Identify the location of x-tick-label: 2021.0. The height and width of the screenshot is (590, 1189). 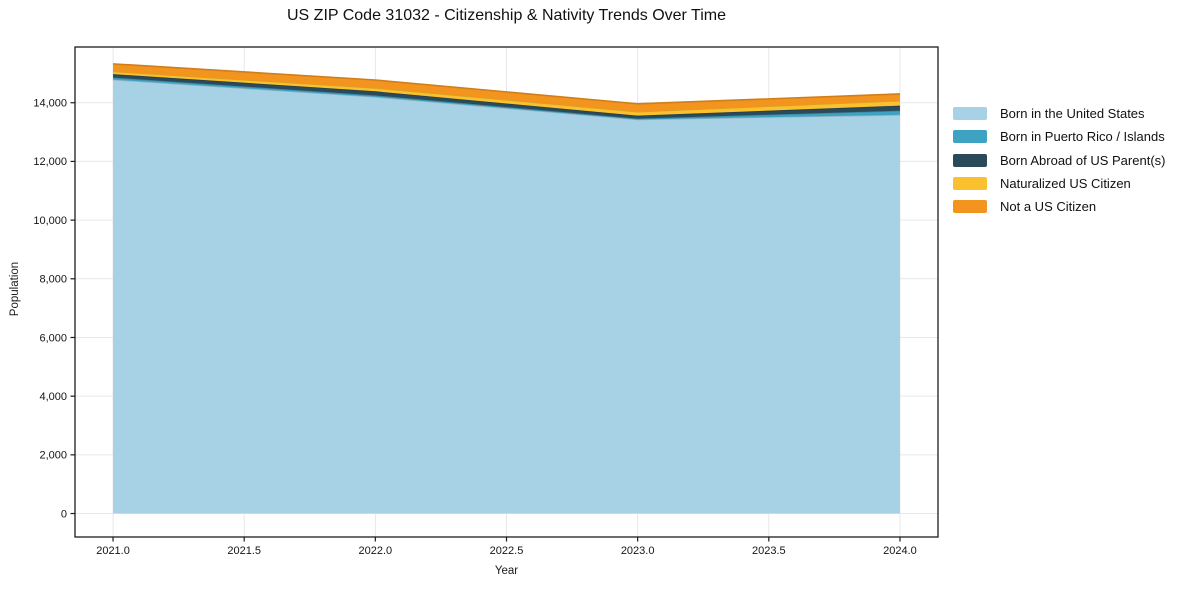
(113, 551).